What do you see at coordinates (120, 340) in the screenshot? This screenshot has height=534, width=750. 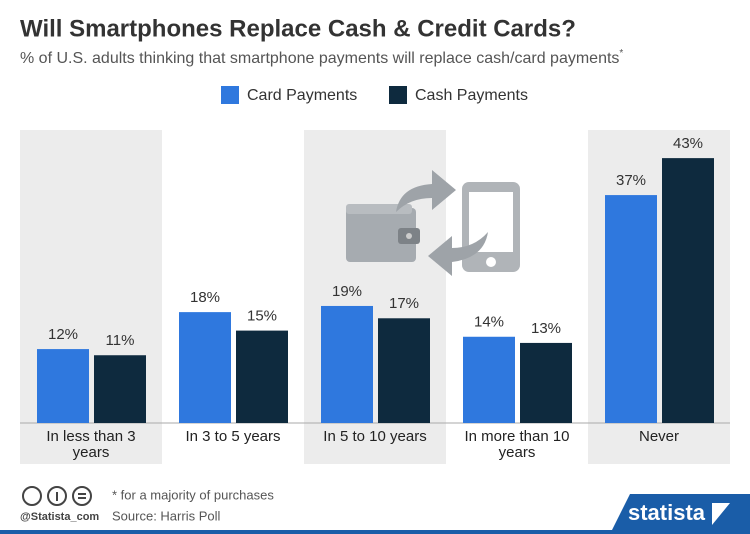 I see `value-label: 11%` at bounding box center [120, 340].